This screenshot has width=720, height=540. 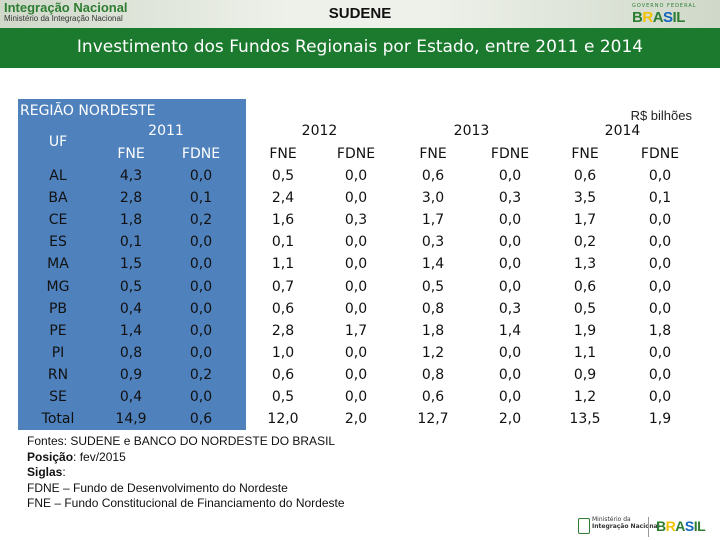 I want to click on logo-title: Integração Nacional, so click(x=66, y=7).